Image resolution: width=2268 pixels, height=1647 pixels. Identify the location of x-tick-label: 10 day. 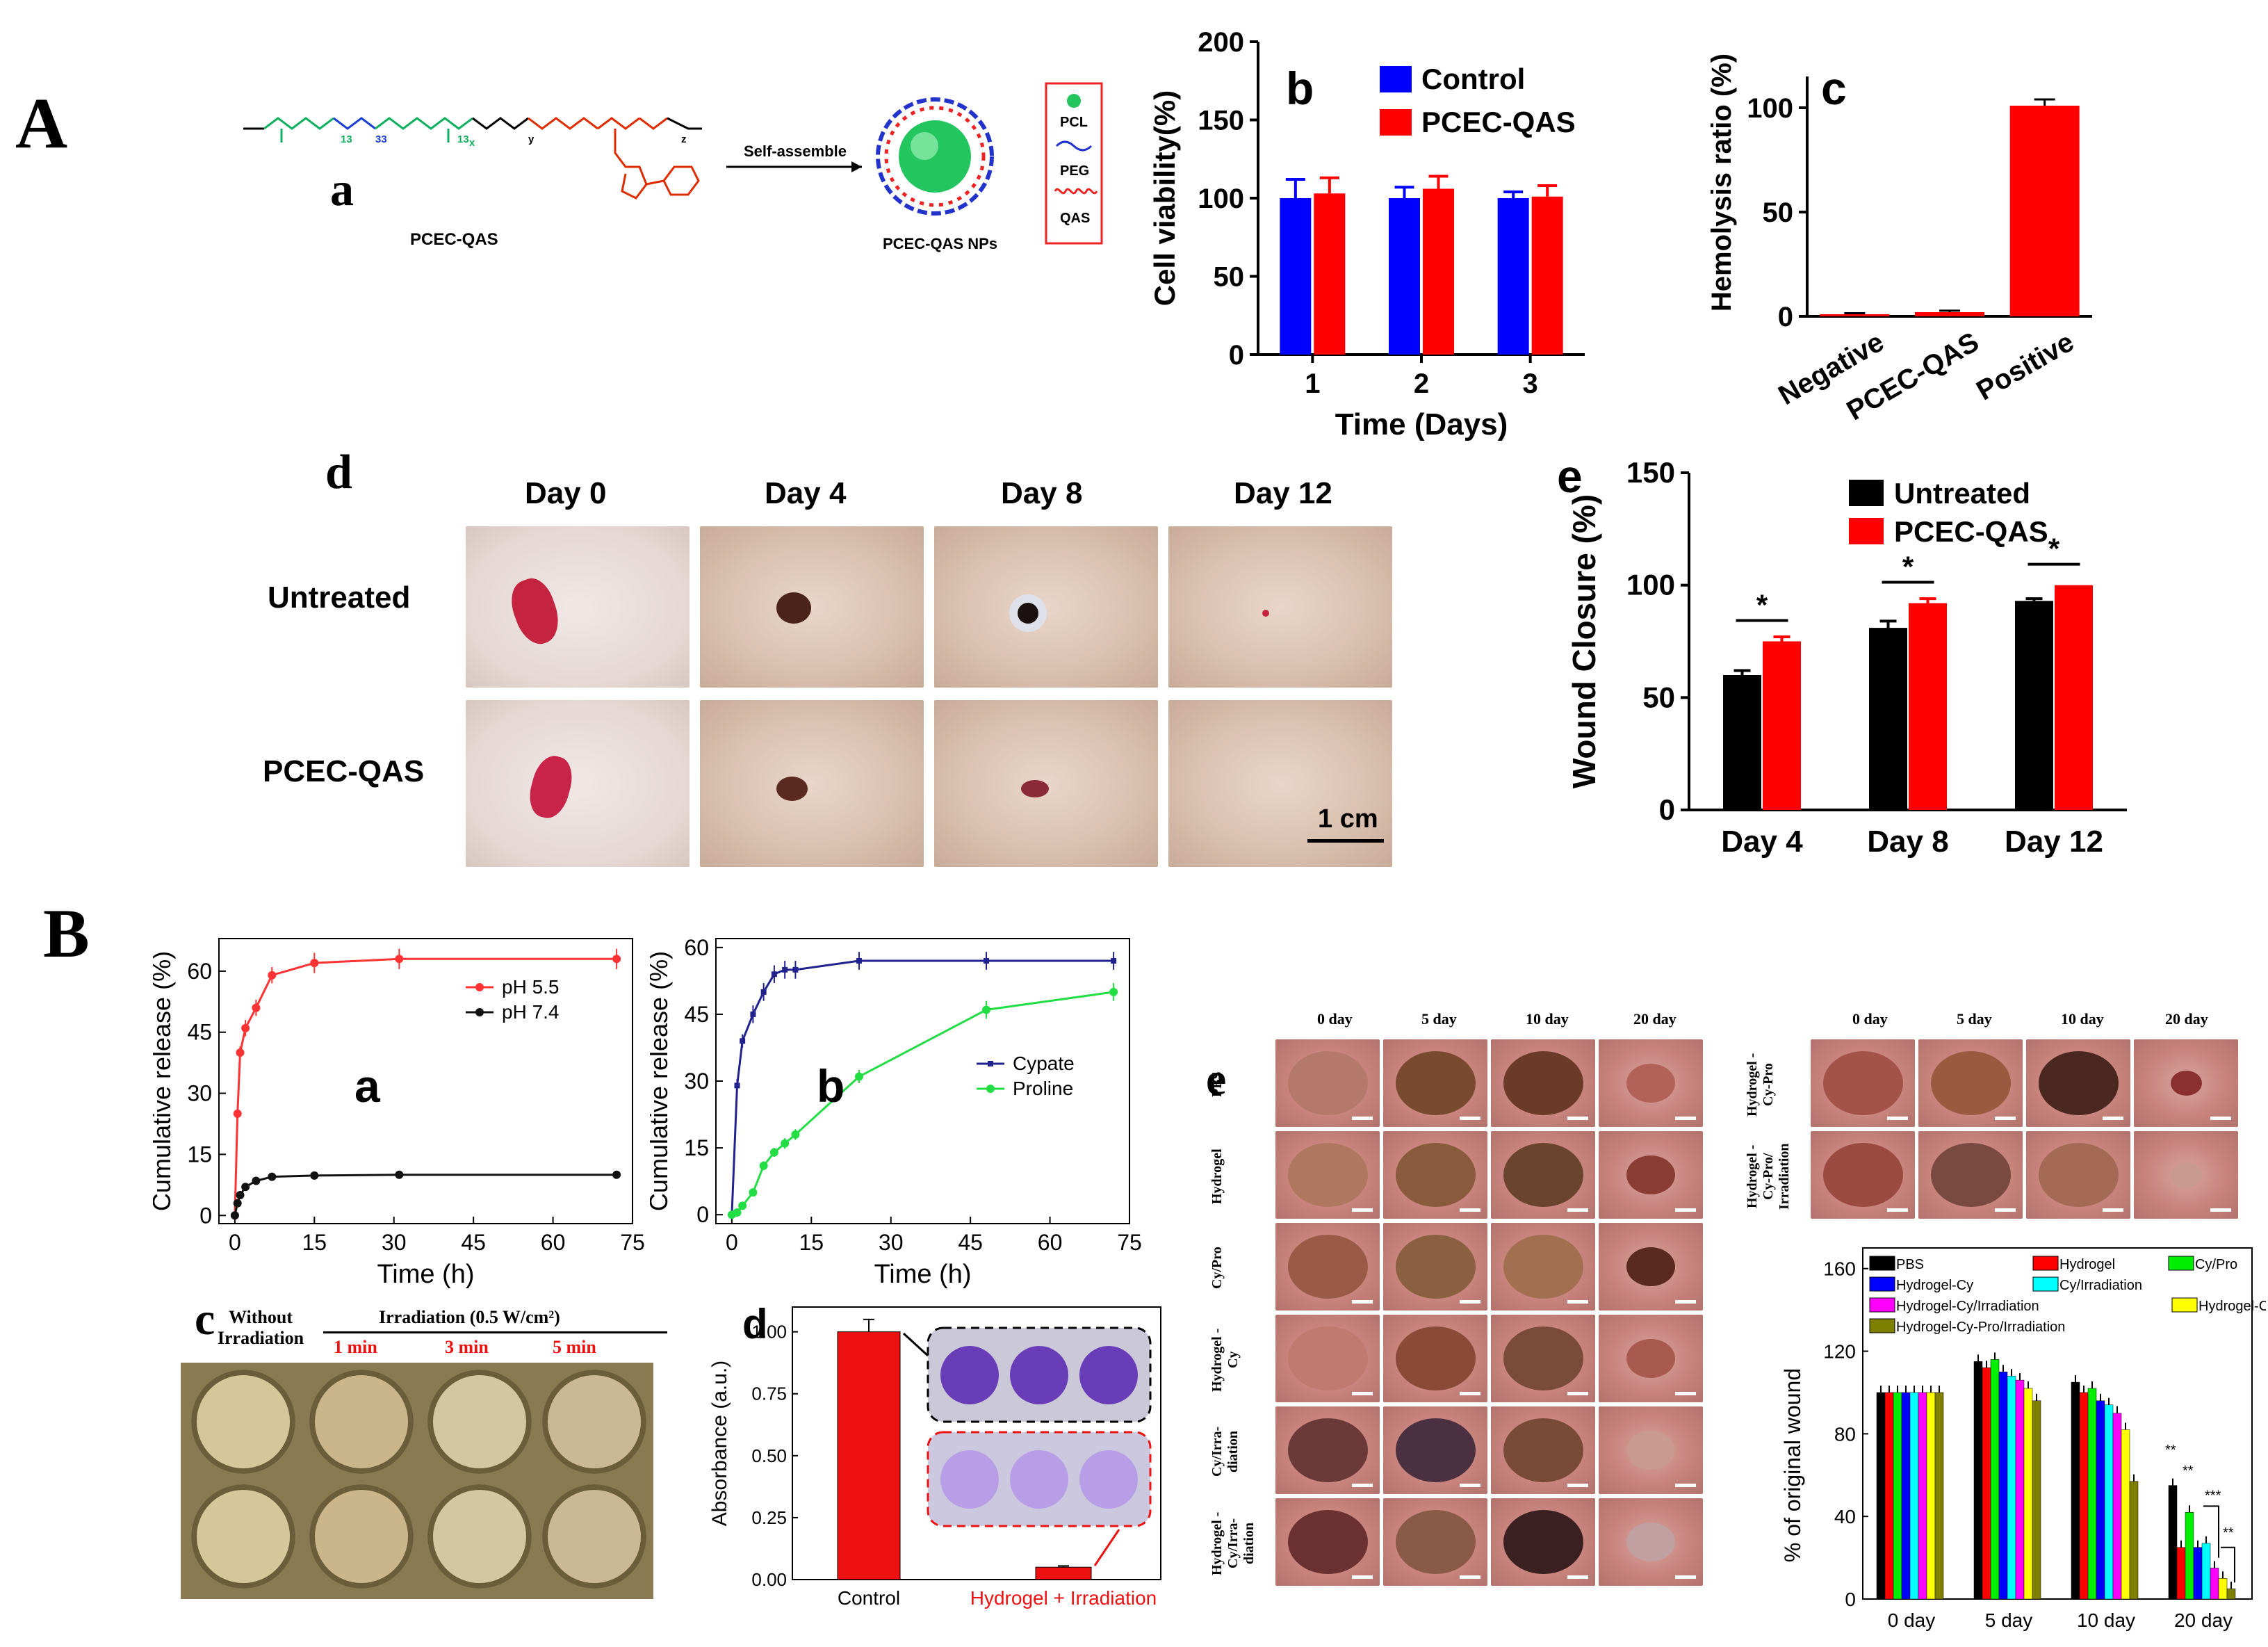
(2106, 1620).